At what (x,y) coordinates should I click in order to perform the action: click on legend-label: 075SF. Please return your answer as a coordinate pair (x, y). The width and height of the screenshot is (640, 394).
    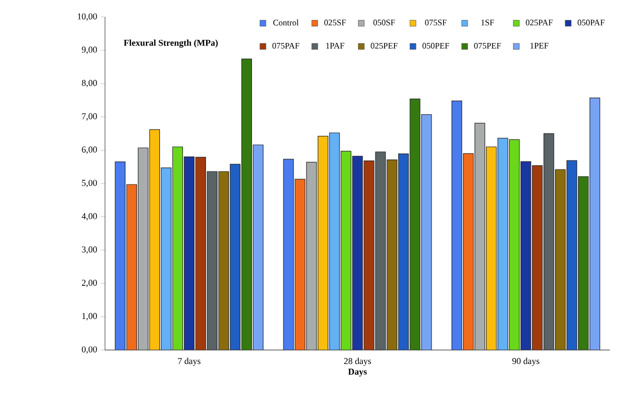
    Looking at the image, I should click on (436, 23).